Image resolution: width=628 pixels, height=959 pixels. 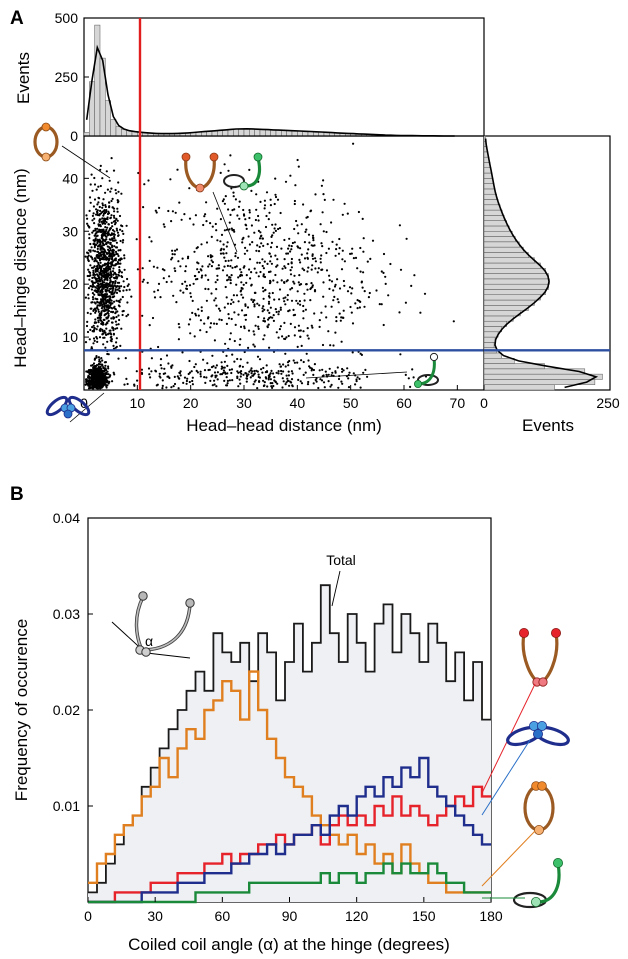 What do you see at coordinates (108, 118) in the screenshot?
I see `top-histogram-bar` at bounding box center [108, 118].